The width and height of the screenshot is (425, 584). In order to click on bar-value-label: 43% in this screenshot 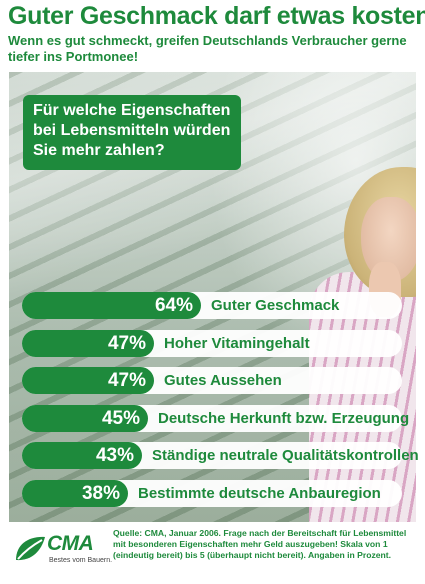, I will do `click(114, 455)`.